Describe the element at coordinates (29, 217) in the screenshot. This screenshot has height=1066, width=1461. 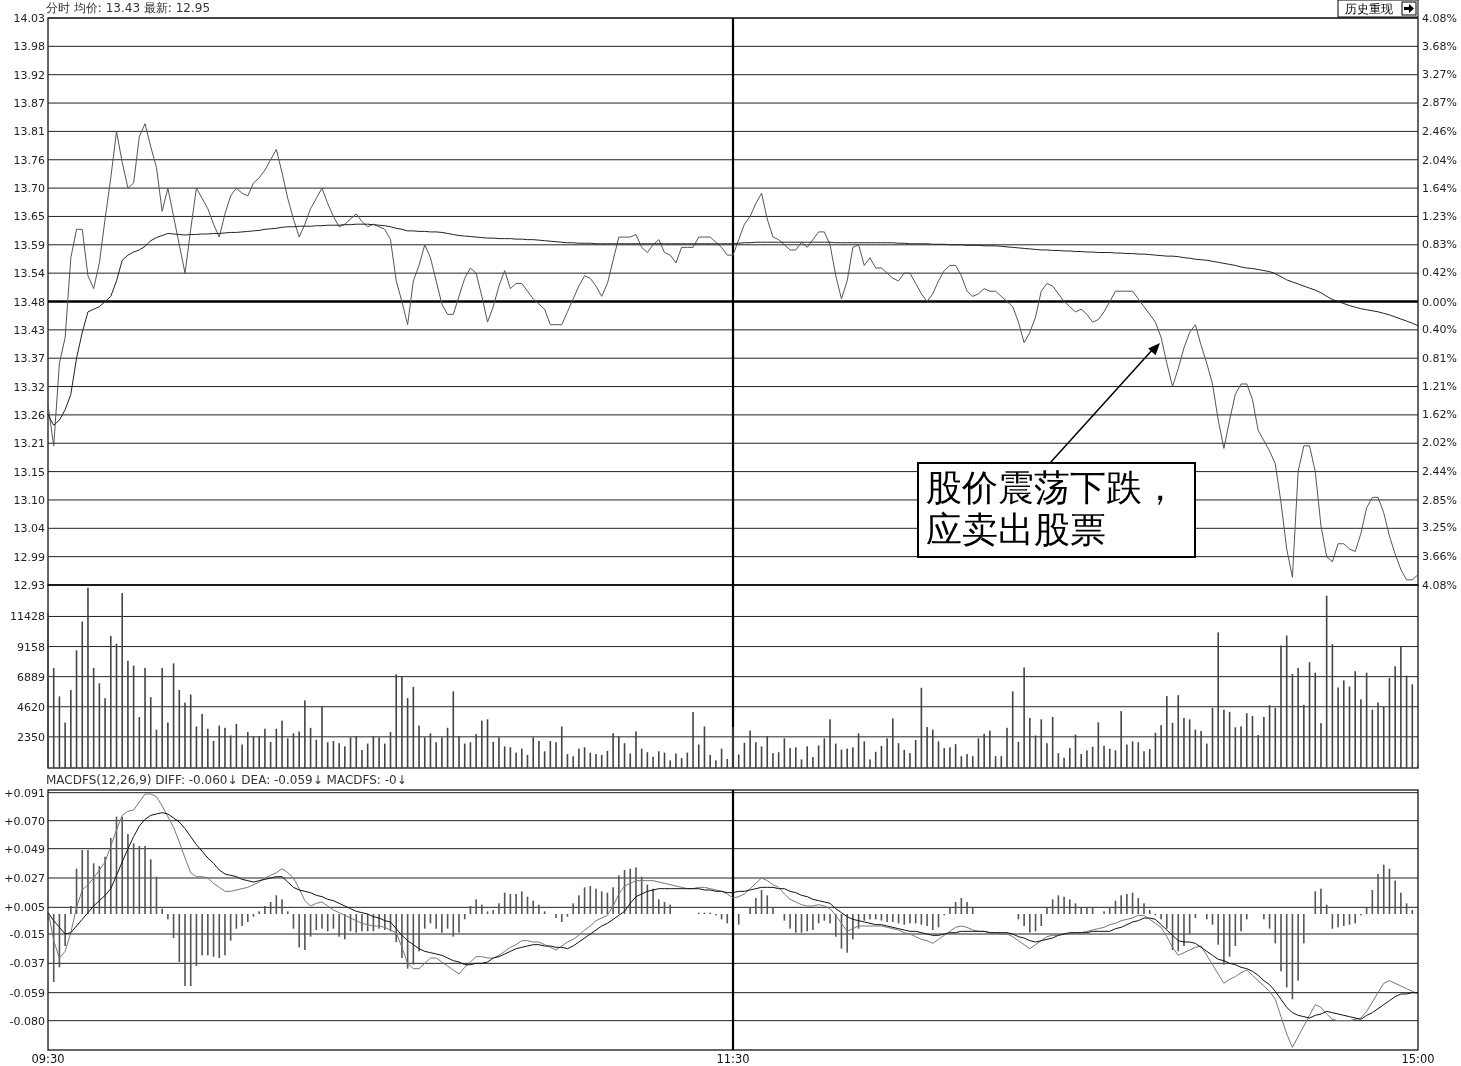
I see `y-tick-label: 13.65` at that location.